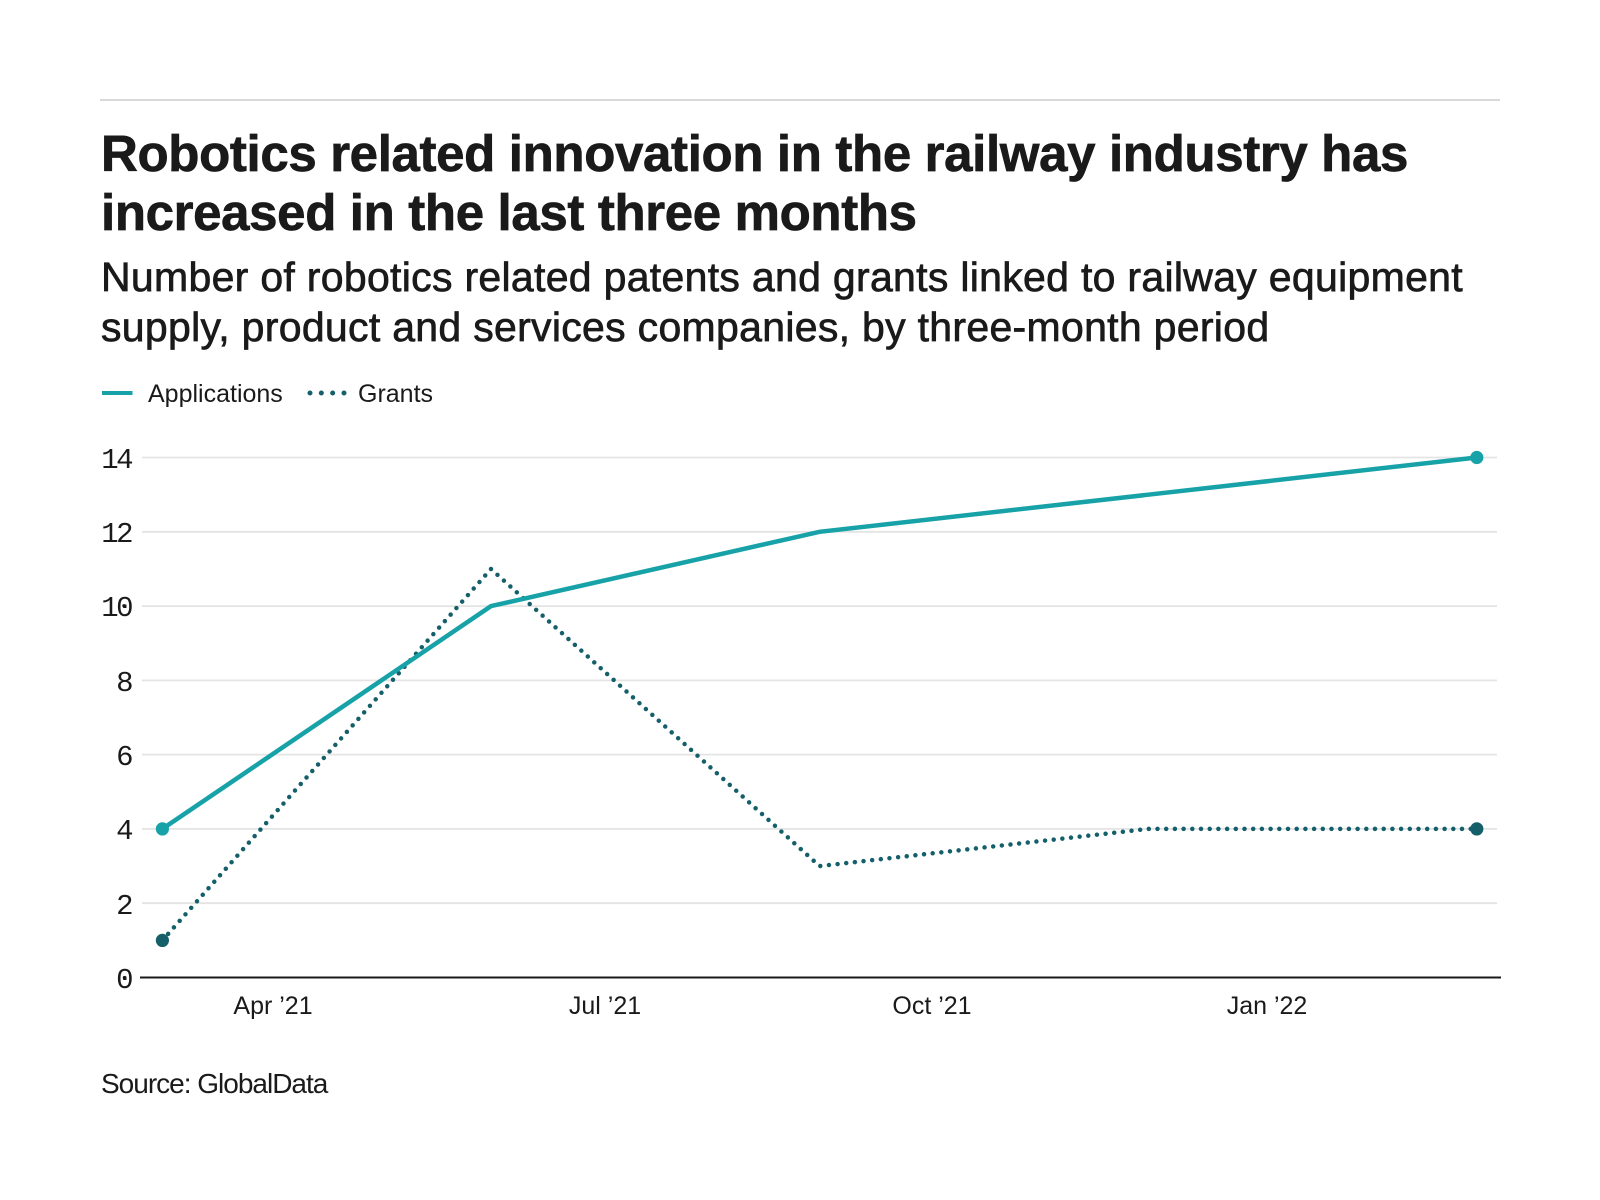  What do you see at coordinates (124, 906) in the screenshot?
I see `svg-text: 2` at bounding box center [124, 906].